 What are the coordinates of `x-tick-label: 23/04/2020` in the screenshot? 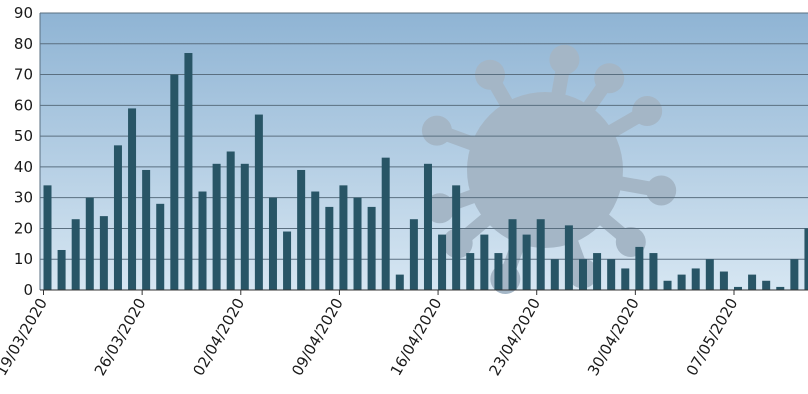 It's located at (514, 337).